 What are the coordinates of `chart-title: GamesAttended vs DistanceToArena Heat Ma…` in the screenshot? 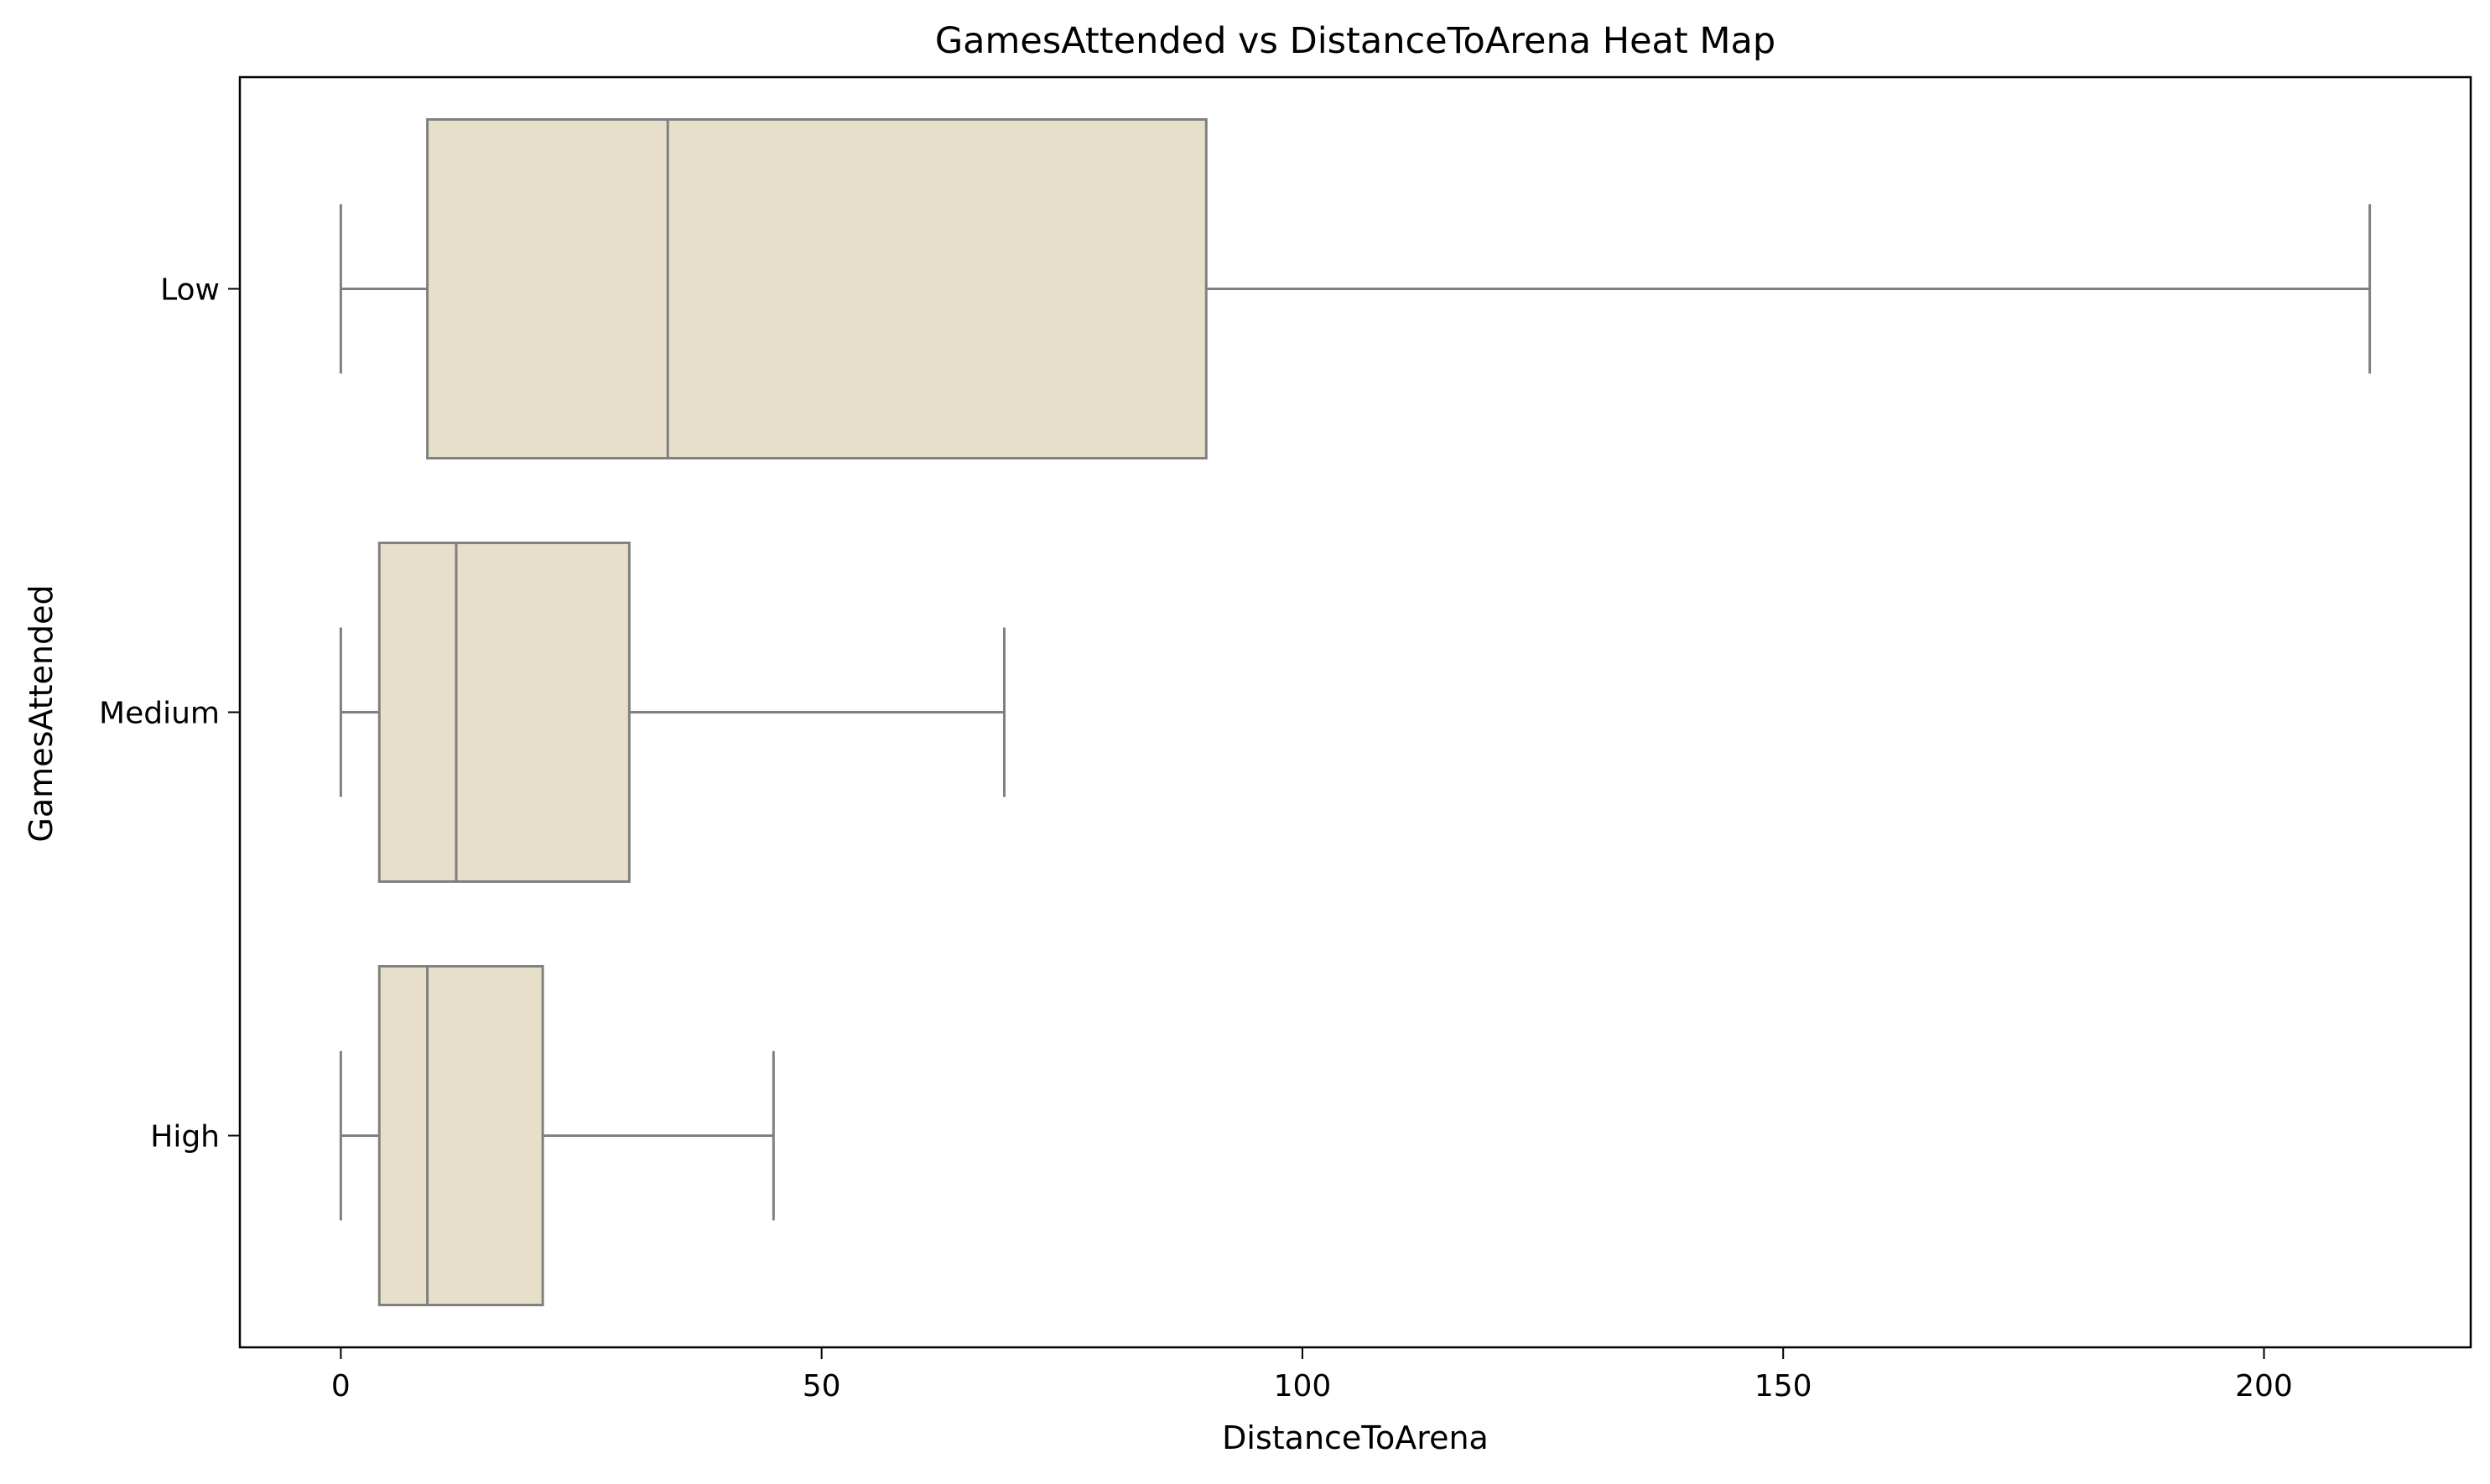 It's located at (1355, 41).